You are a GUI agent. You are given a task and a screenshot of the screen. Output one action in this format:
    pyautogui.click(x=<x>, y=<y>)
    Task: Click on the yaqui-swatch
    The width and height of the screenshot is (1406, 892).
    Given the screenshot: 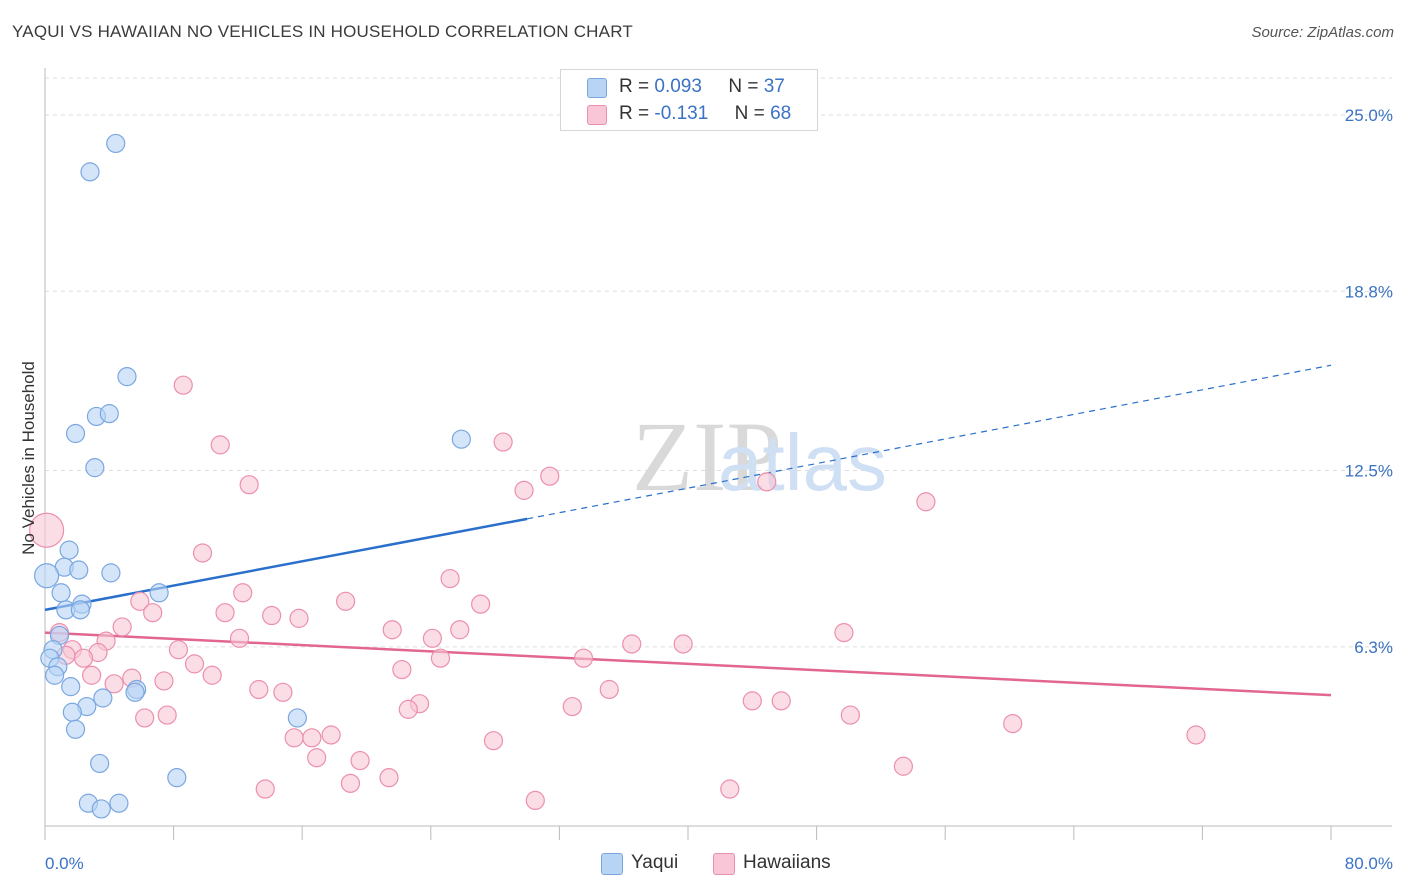 What is the action you would take?
    pyautogui.click(x=597, y=88)
    